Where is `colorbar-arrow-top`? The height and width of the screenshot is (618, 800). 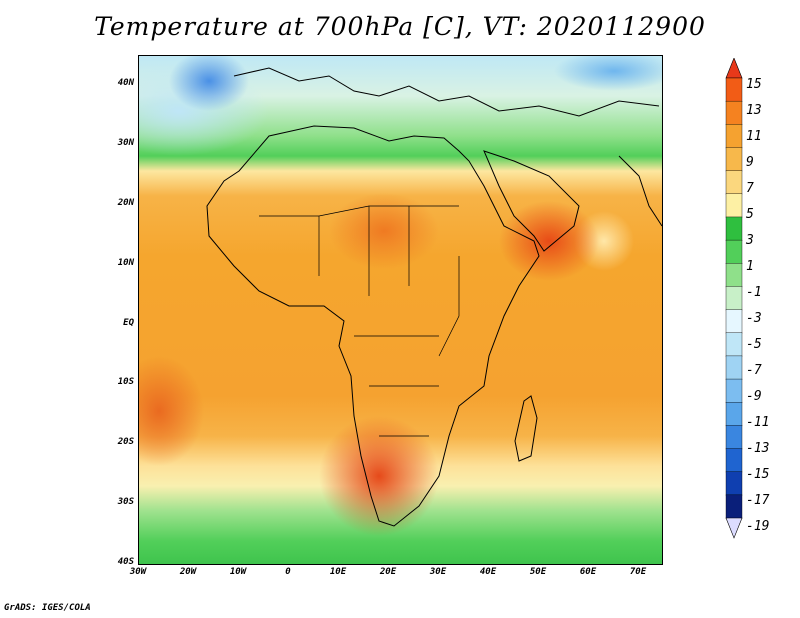 colorbar-arrow-top is located at coordinates (734, 68).